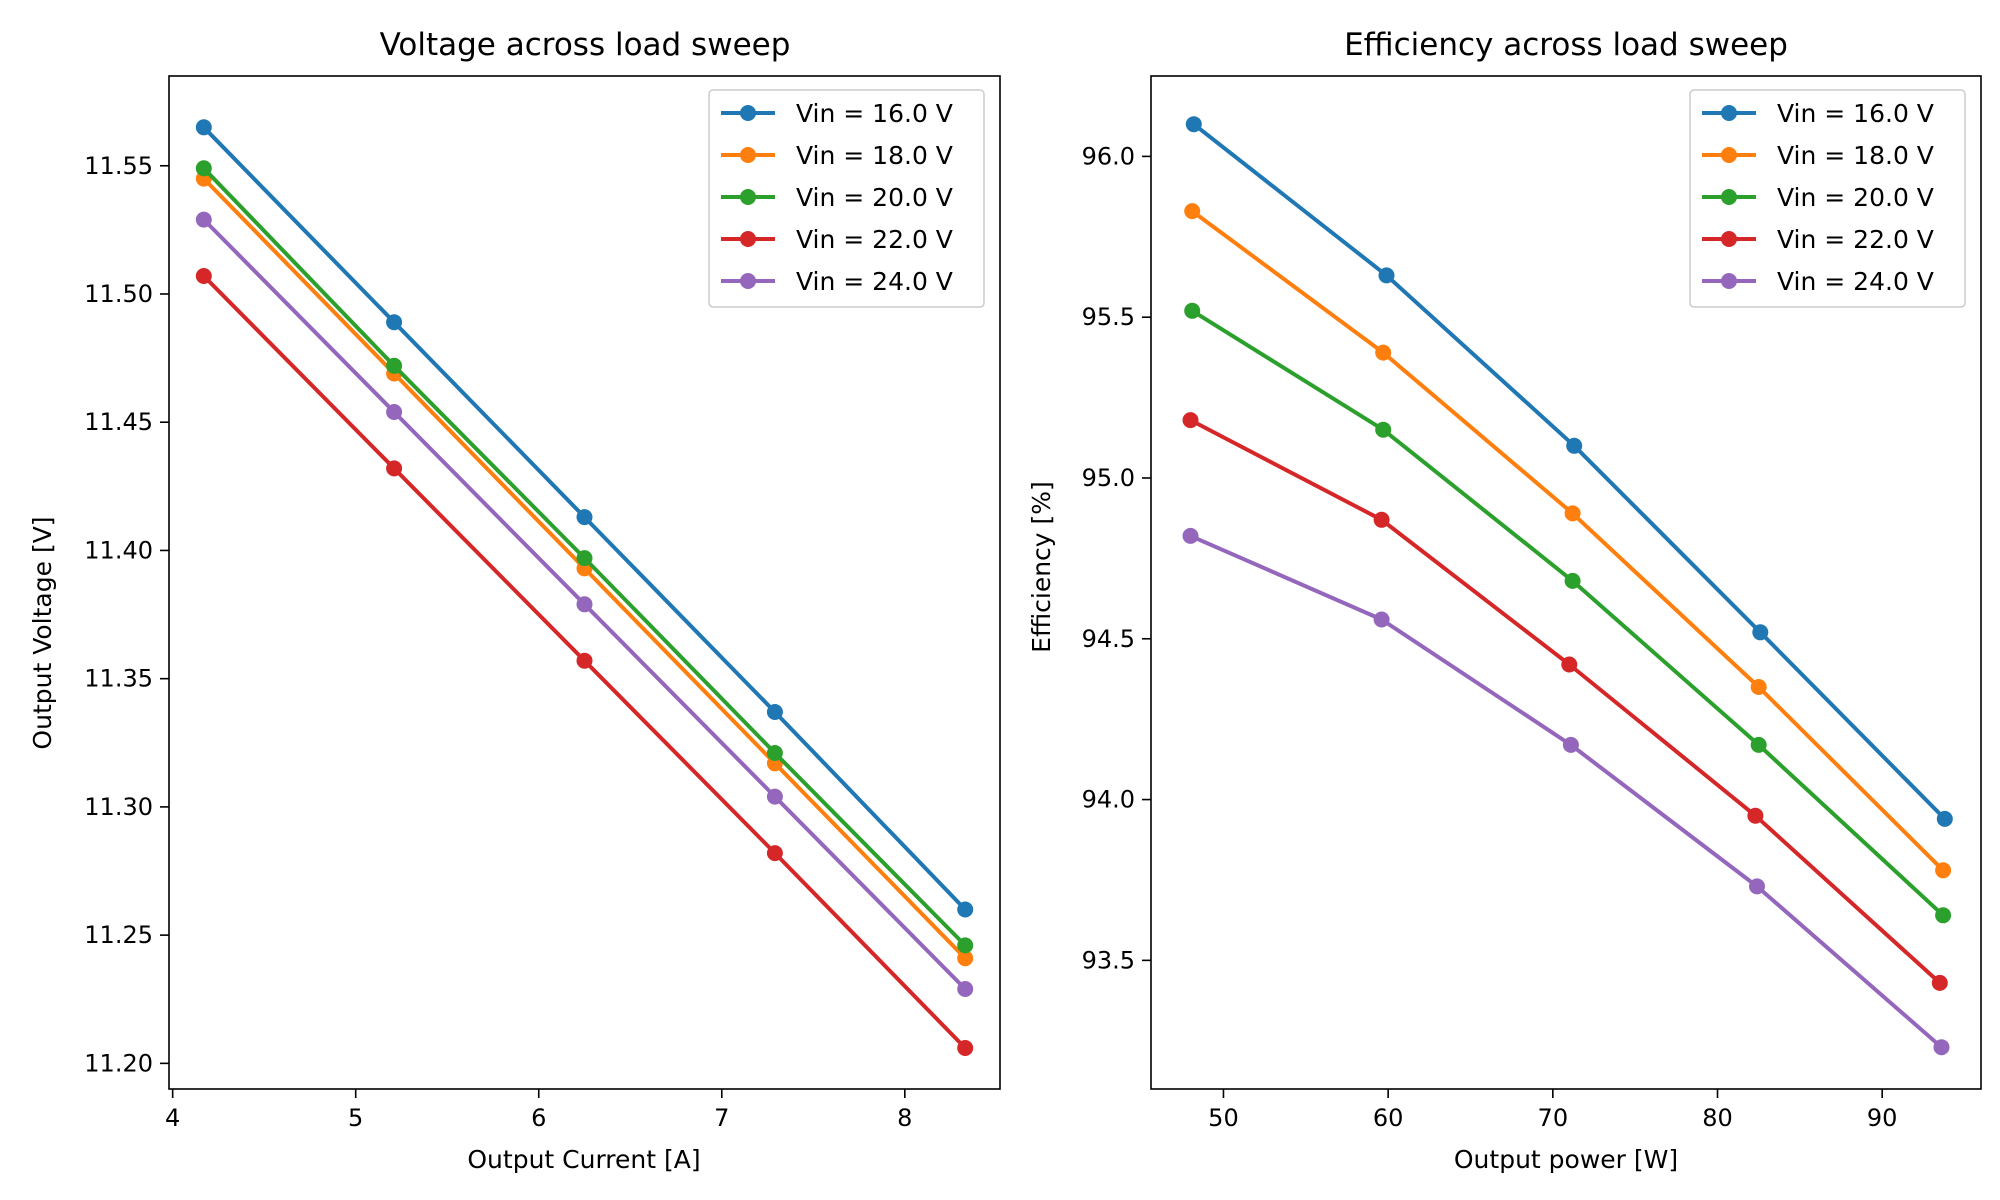 This screenshot has width=2000, height=1200. I want to click on voltage-chart-y-tick-label-1: 11.25, so click(118, 935).